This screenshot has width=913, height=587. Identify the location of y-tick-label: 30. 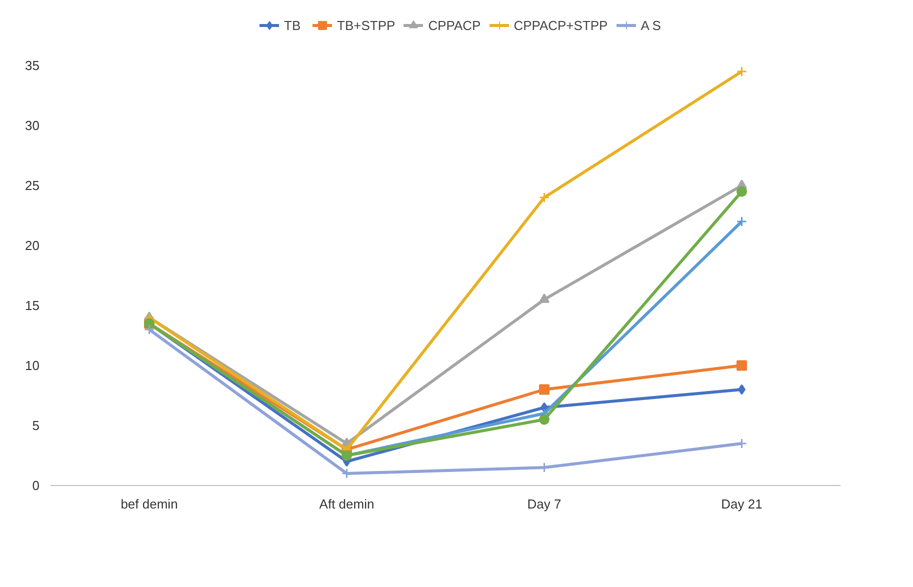
(32, 125).